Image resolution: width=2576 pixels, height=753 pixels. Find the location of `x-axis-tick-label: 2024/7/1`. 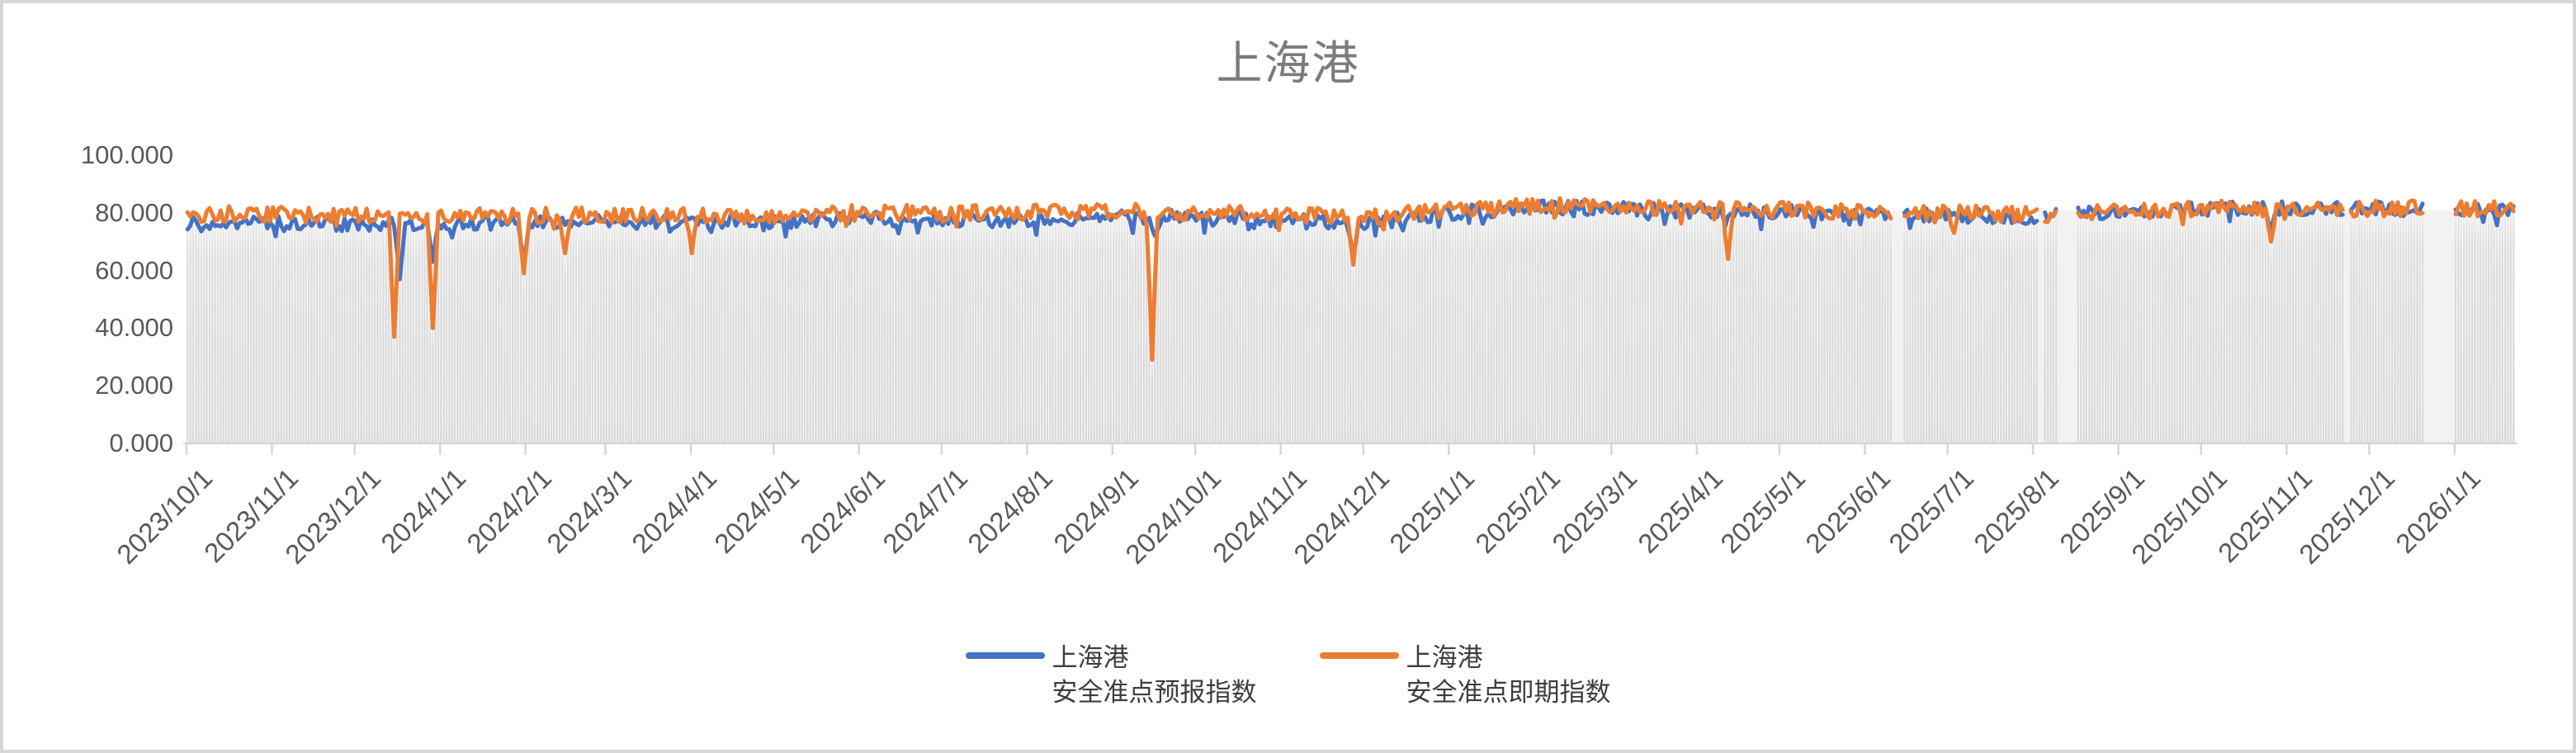

x-axis-tick-label: 2024/7/1 is located at coordinates (925, 511).